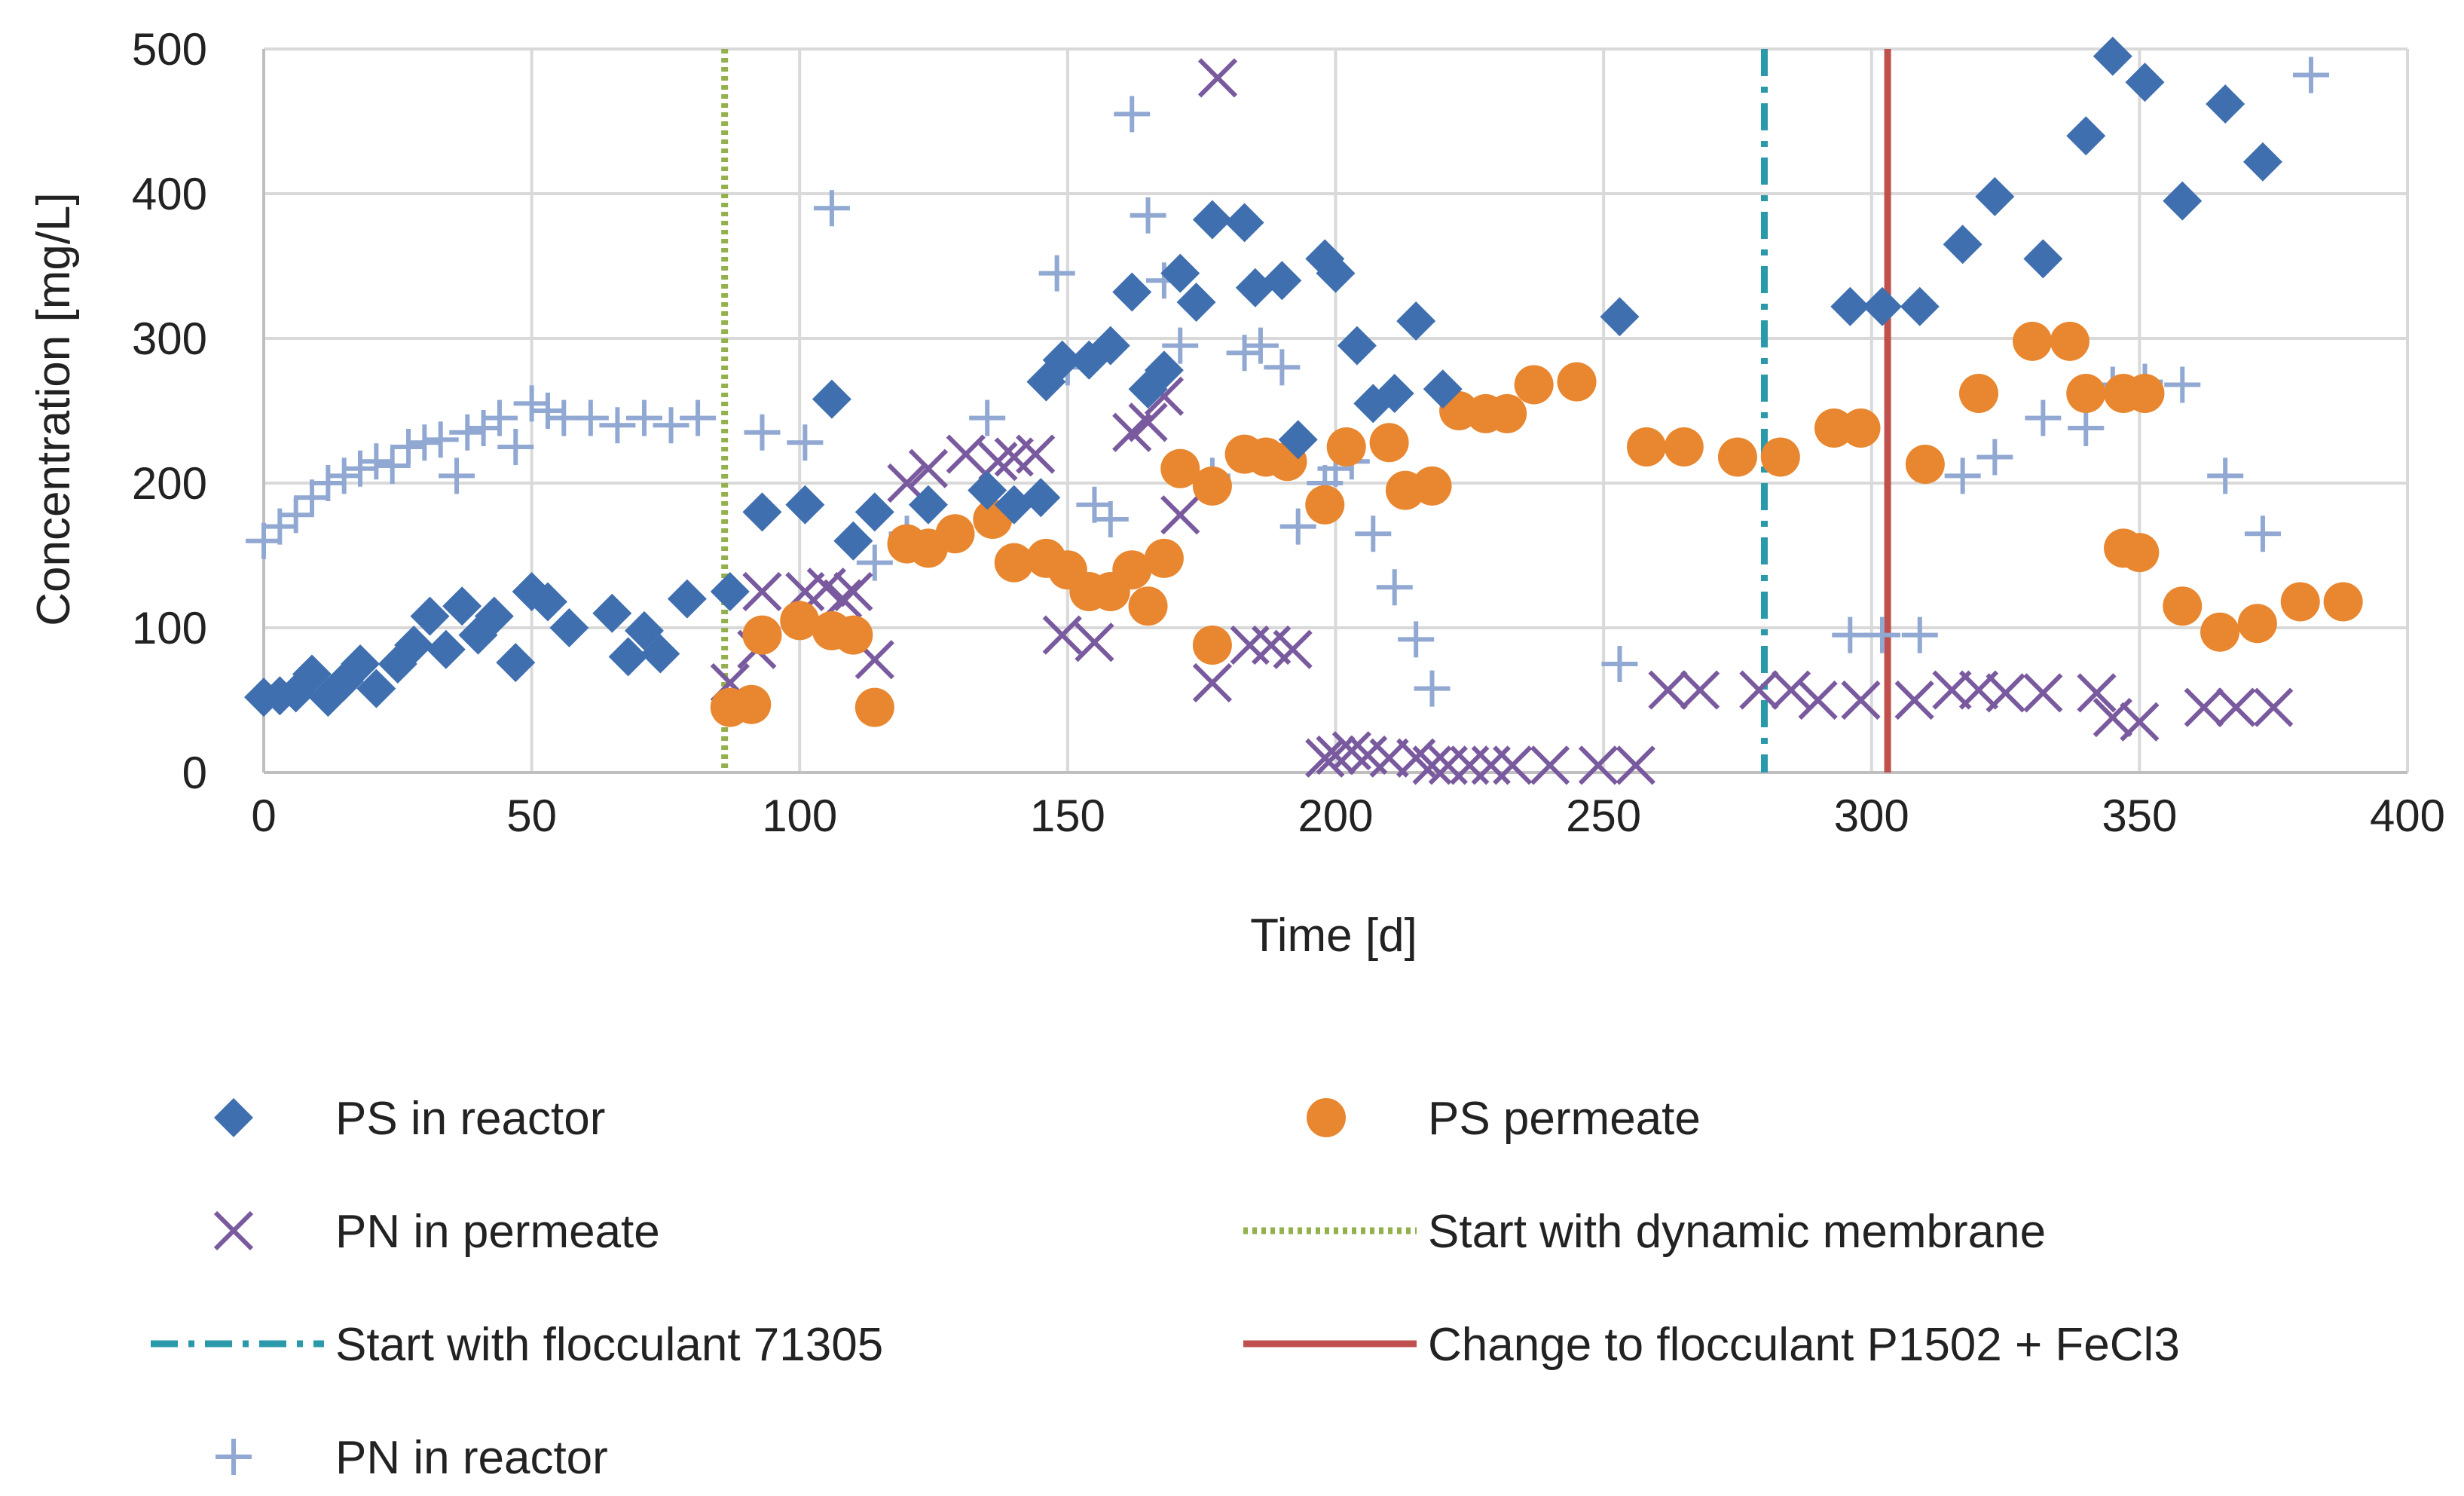 Image resolution: width=2464 pixels, height=1496 pixels. Describe the element at coordinates (169, 339) in the screenshot. I see `y-tick-label: 300` at that location.